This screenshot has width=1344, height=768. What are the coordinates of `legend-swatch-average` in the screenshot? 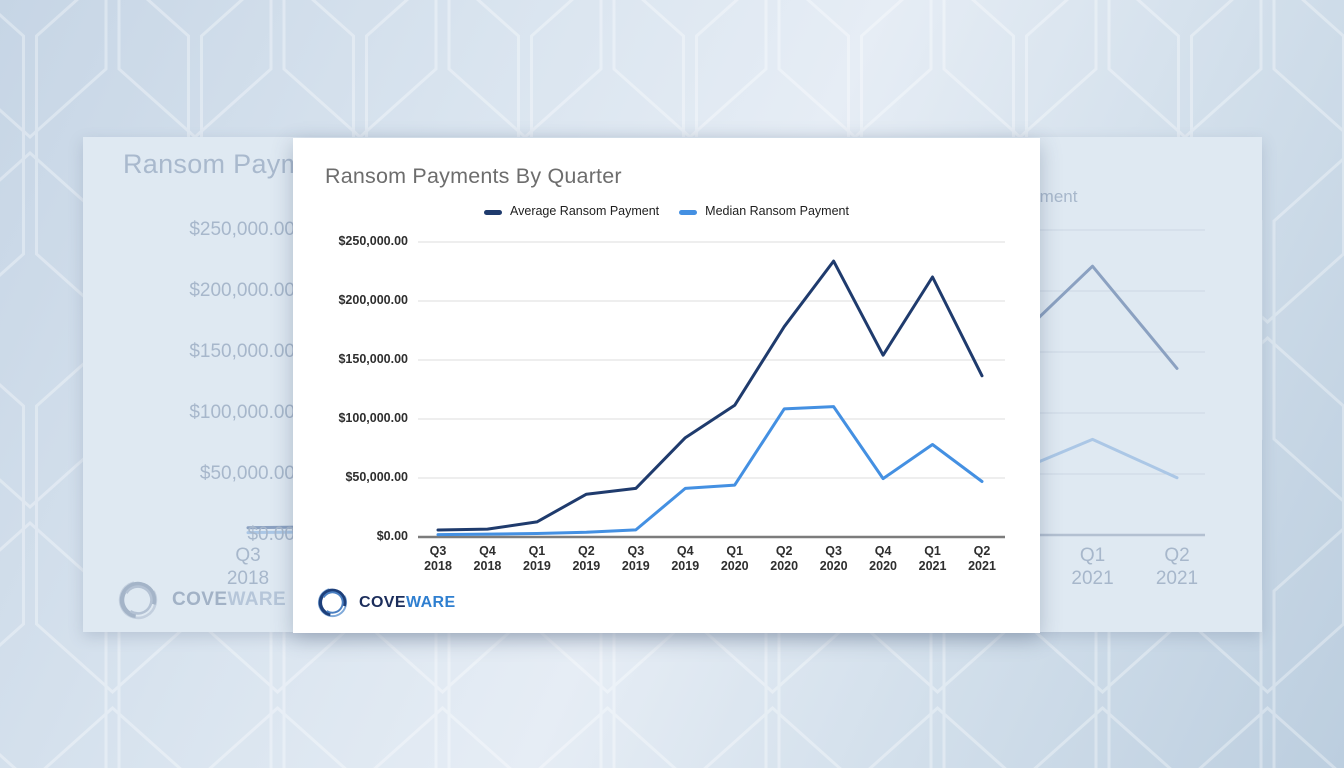 It's located at (493, 212).